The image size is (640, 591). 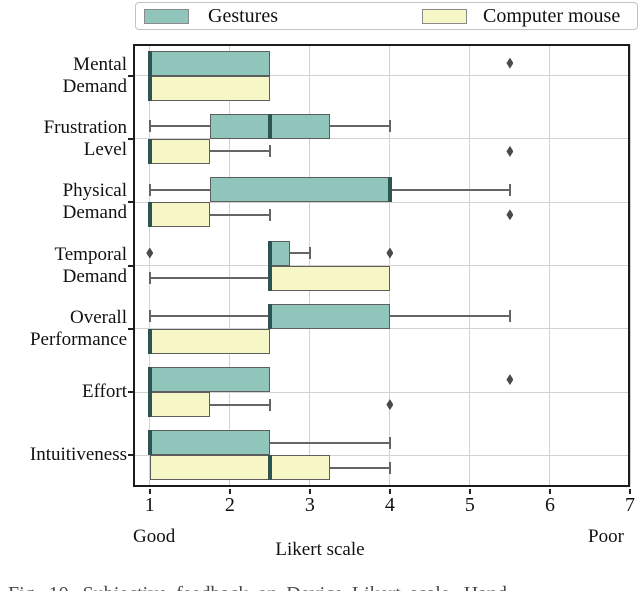 I want to click on y-category-label-line: Intuitiveness, so click(x=78, y=455).